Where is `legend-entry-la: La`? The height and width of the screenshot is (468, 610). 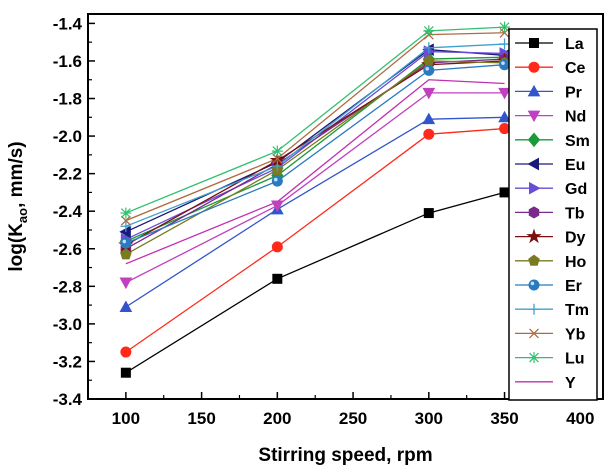 legend-entry-la: La is located at coordinates (549, 44).